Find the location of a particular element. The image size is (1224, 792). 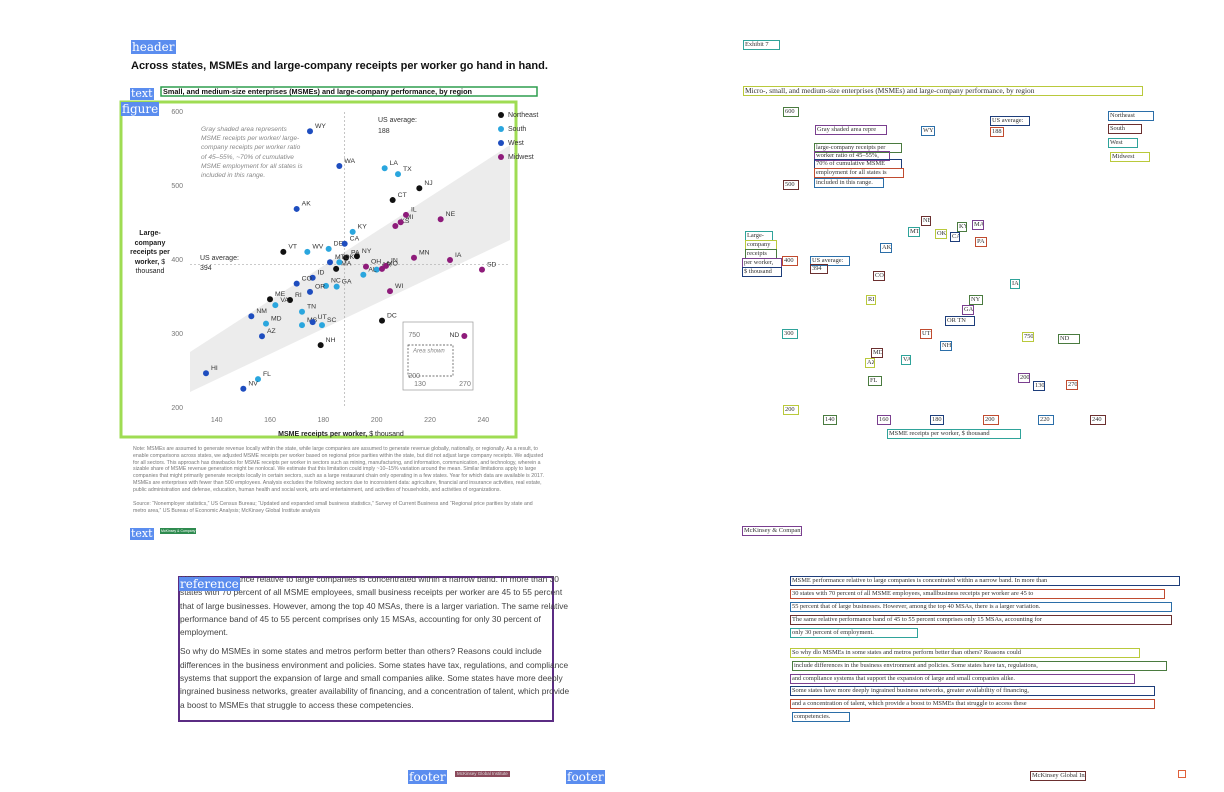

legend-label: Northeast is located at coordinates (523, 115).